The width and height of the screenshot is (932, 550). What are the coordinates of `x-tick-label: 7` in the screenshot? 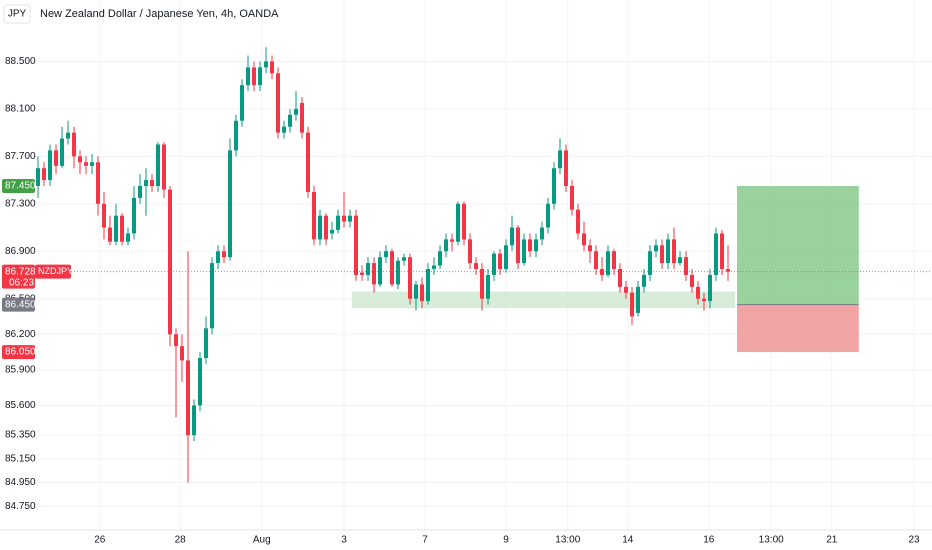 It's located at (425, 540).